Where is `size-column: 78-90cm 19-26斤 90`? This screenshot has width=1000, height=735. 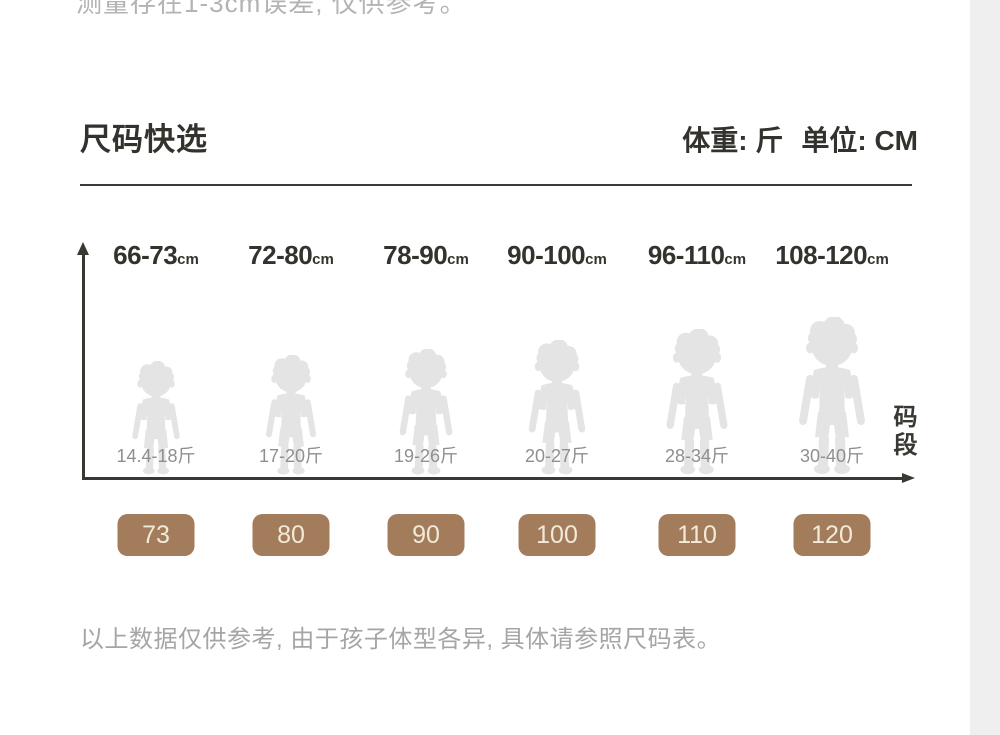
size-column: 78-90cm 19-26斤 90 is located at coordinates (426, 405).